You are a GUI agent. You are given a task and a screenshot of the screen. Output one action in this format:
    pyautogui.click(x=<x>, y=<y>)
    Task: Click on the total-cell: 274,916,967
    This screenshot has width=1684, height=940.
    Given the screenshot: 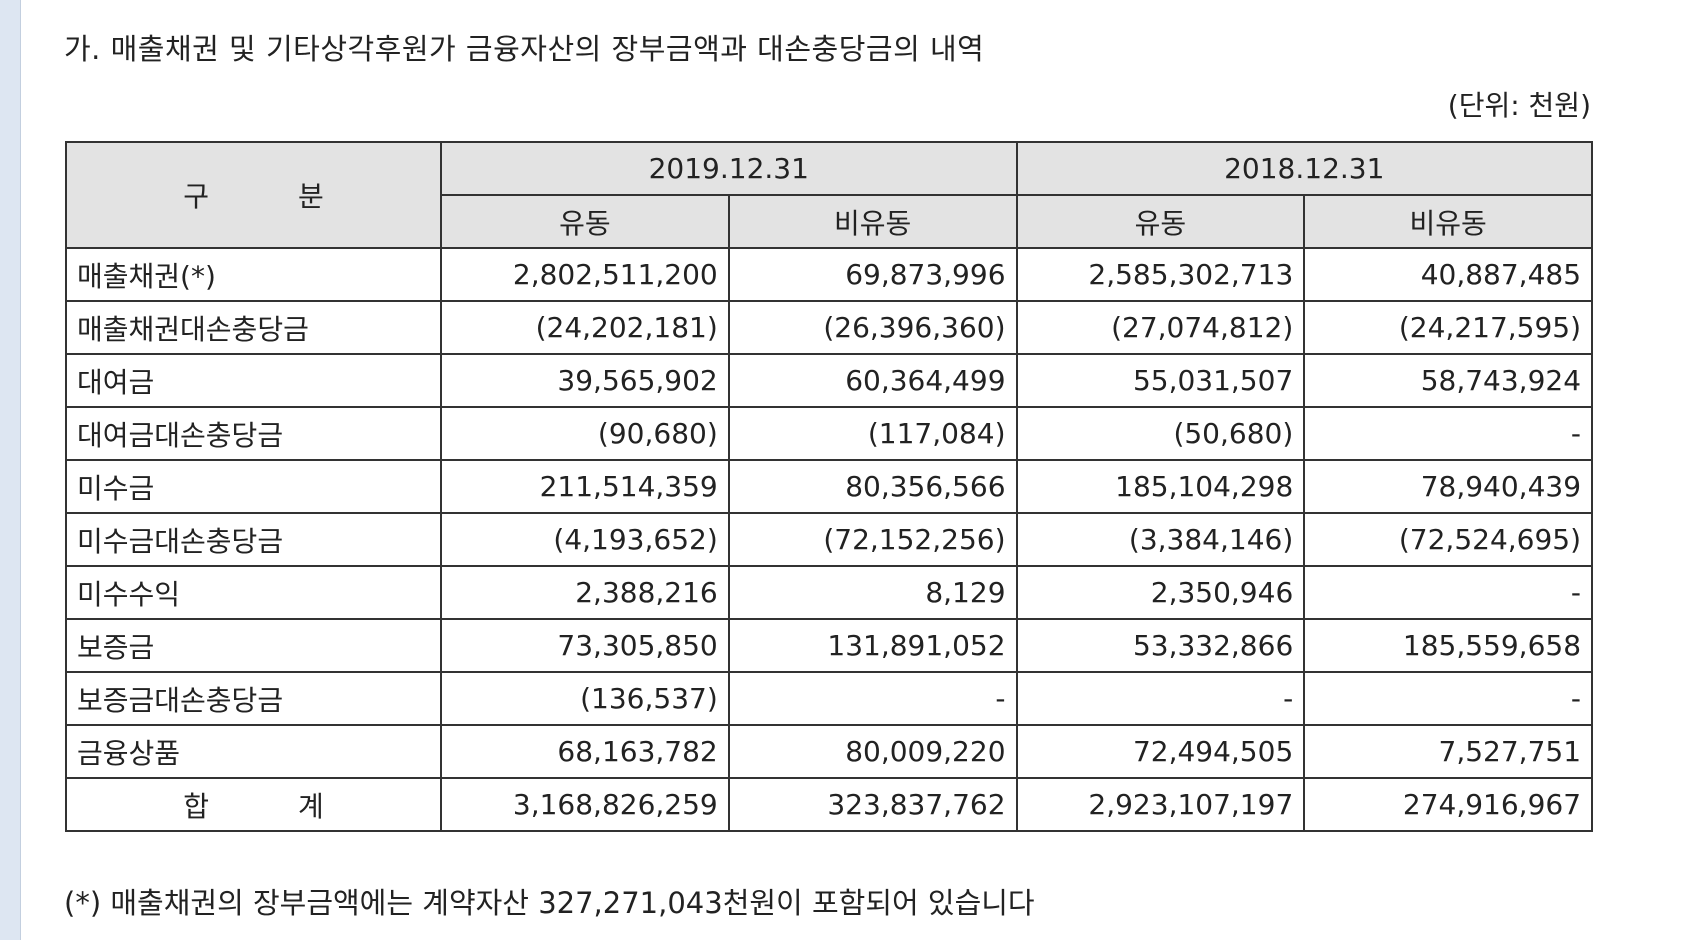 What is the action you would take?
    pyautogui.click(x=1448, y=804)
    